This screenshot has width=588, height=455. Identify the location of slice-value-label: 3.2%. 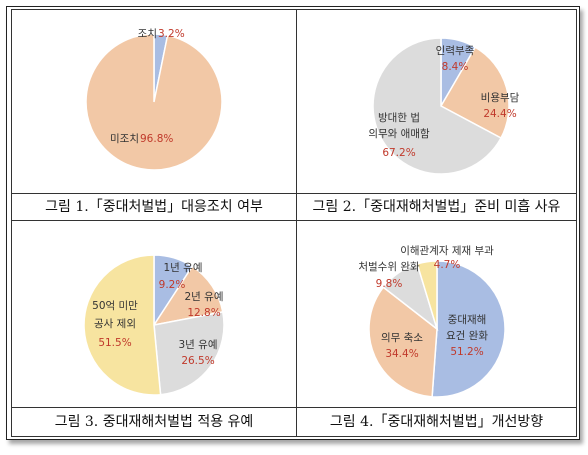
(171, 34).